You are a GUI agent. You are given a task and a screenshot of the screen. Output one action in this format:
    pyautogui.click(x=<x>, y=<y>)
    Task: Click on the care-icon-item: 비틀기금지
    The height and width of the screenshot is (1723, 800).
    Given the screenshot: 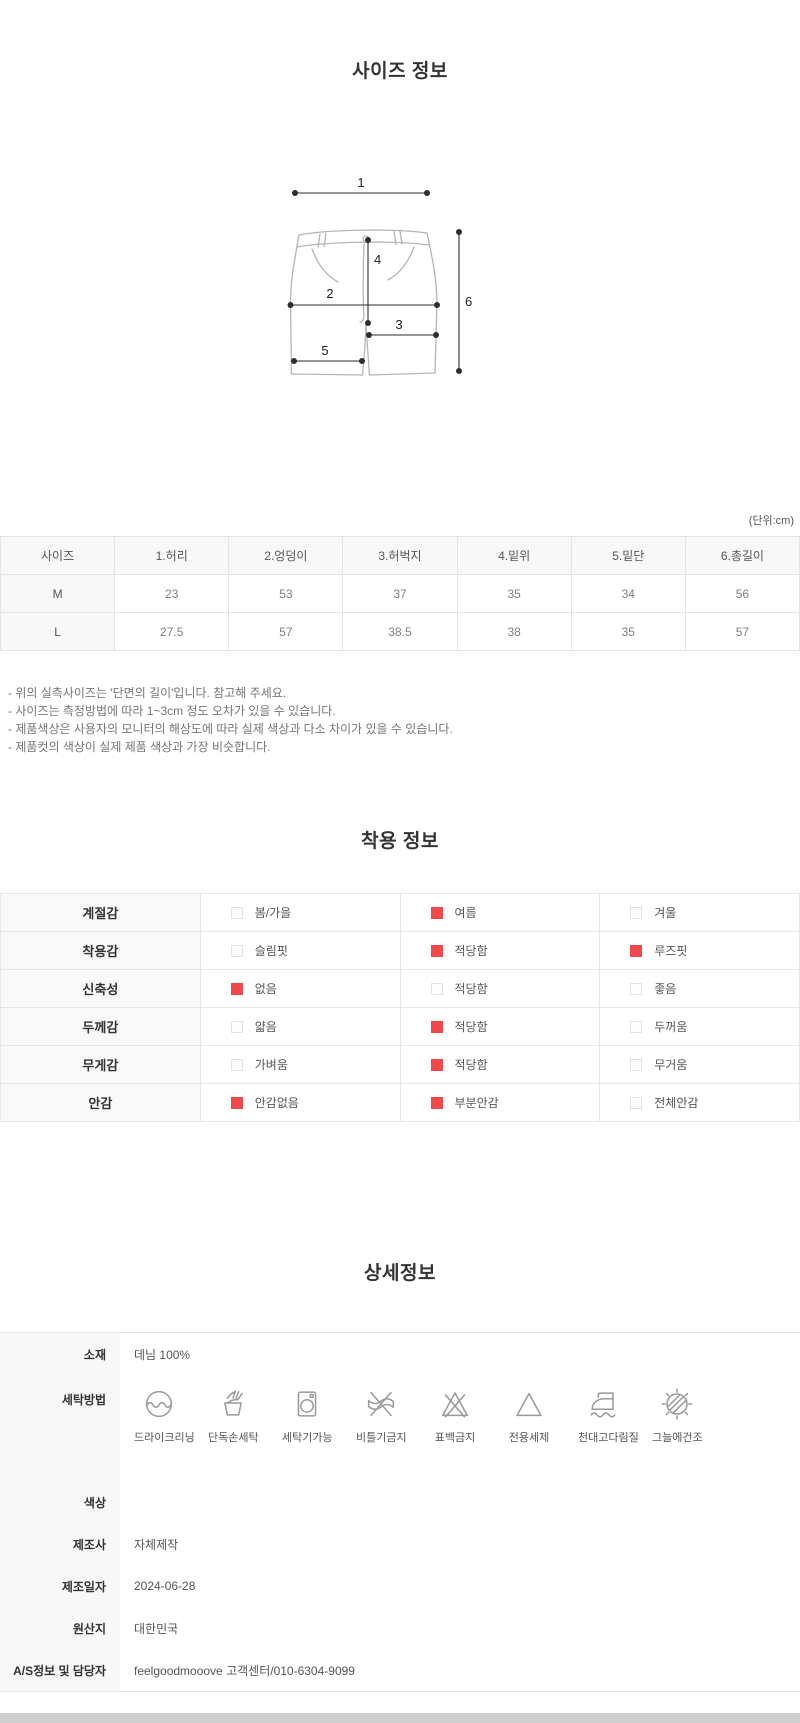 What is the action you would take?
    pyautogui.click(x=381, y=1415)
    